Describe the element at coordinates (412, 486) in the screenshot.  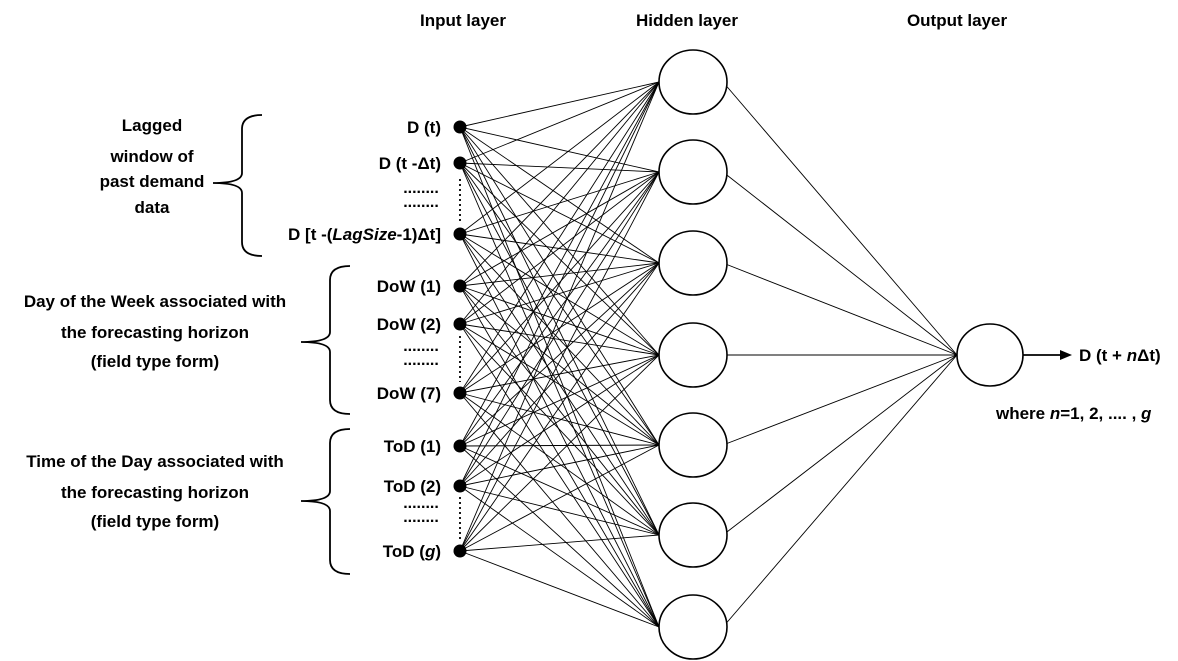
I see `input-label: ToD (2)` at that location.